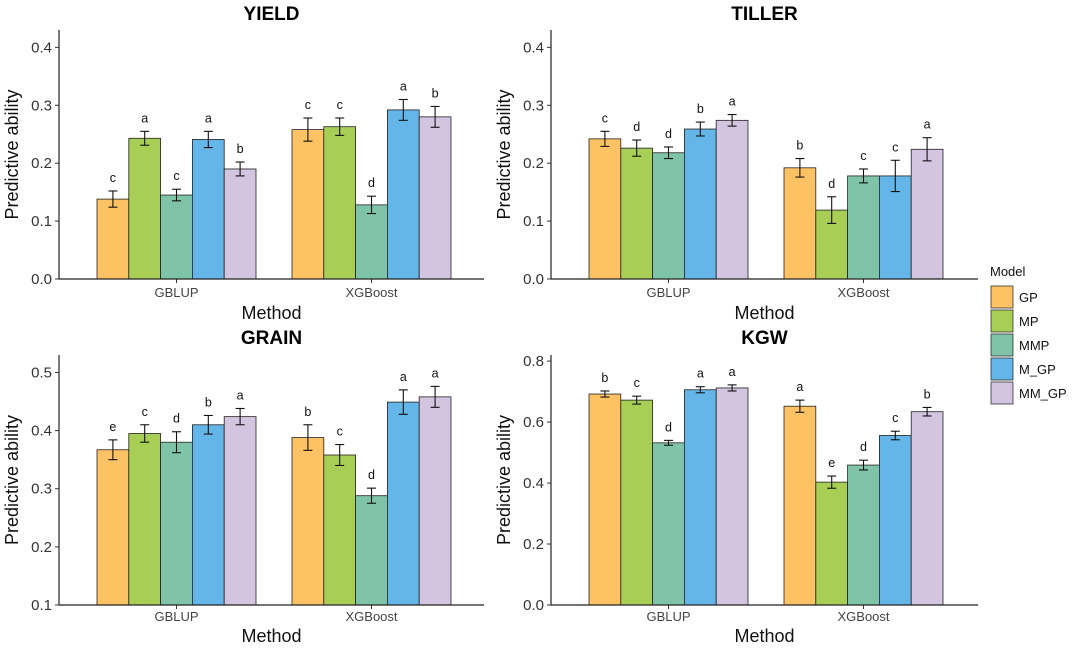  What do you see at coordinates (41, 372) in the screenshot?
I see `y-tick-label: 0.5` at bounding box center [41, 372].